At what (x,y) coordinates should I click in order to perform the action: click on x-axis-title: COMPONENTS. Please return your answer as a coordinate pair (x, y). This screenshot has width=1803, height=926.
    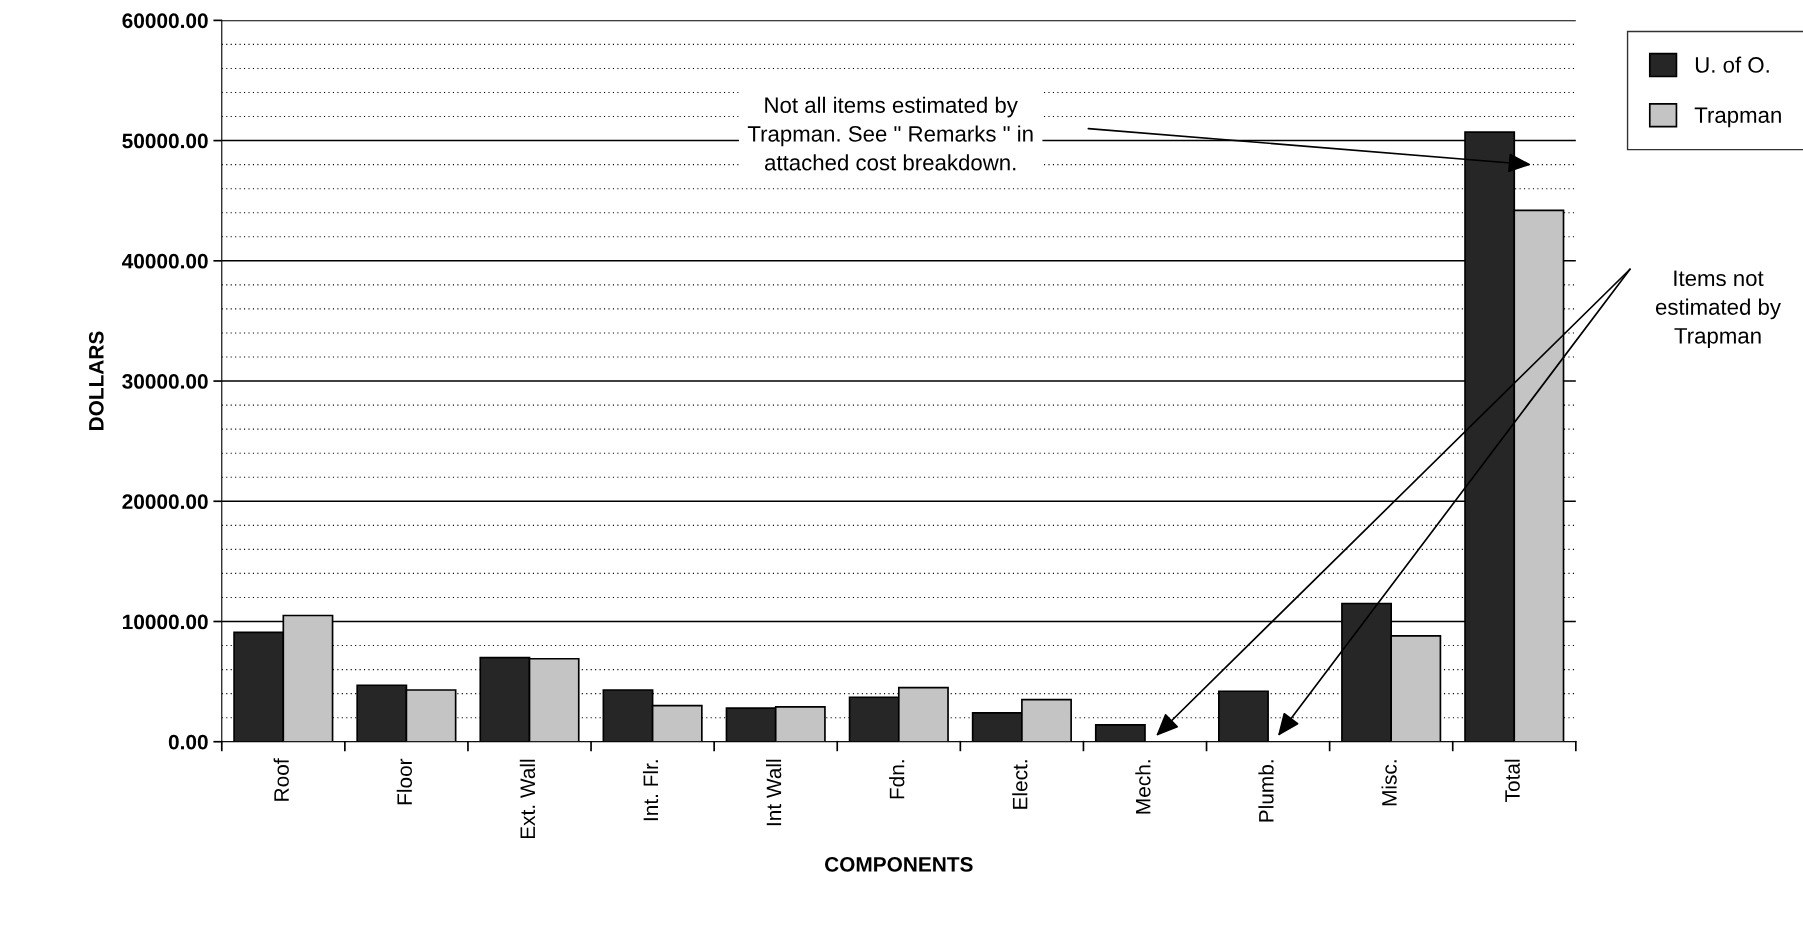
    Looking at the image, I should click on (898, 864).